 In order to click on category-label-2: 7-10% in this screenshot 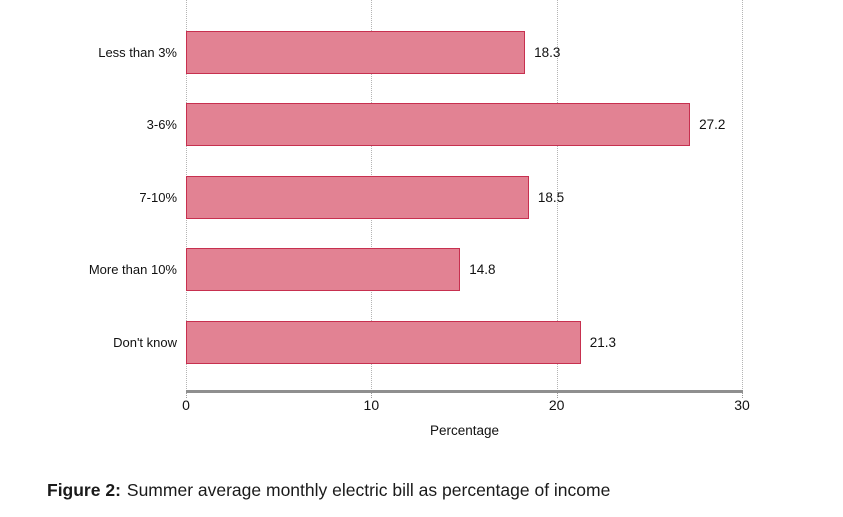, I will do `click(158, 197)`.